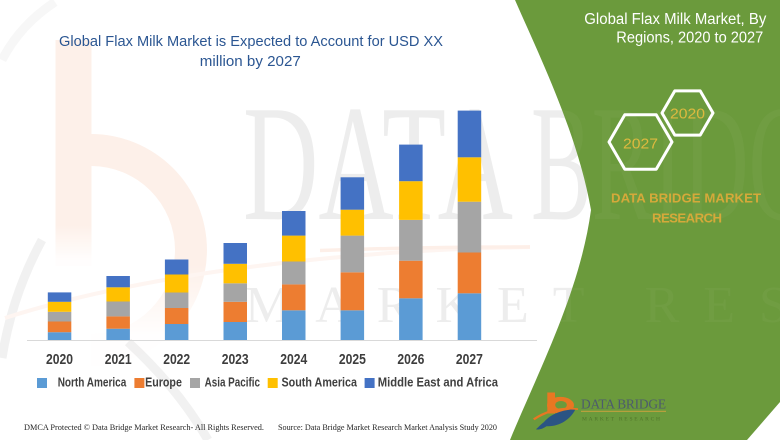  I want to click on svg-text: Europe, so click(163, 382).